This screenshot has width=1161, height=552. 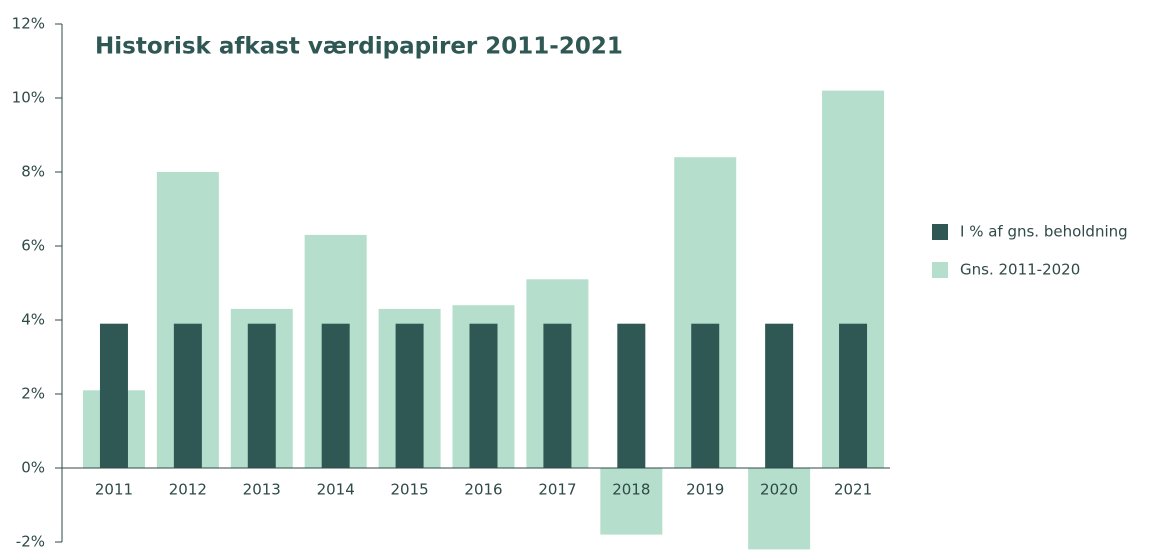 I want to click on chart-title: Historisk afkast værdipapirer 2011-2021, so click(x=359, y=47).